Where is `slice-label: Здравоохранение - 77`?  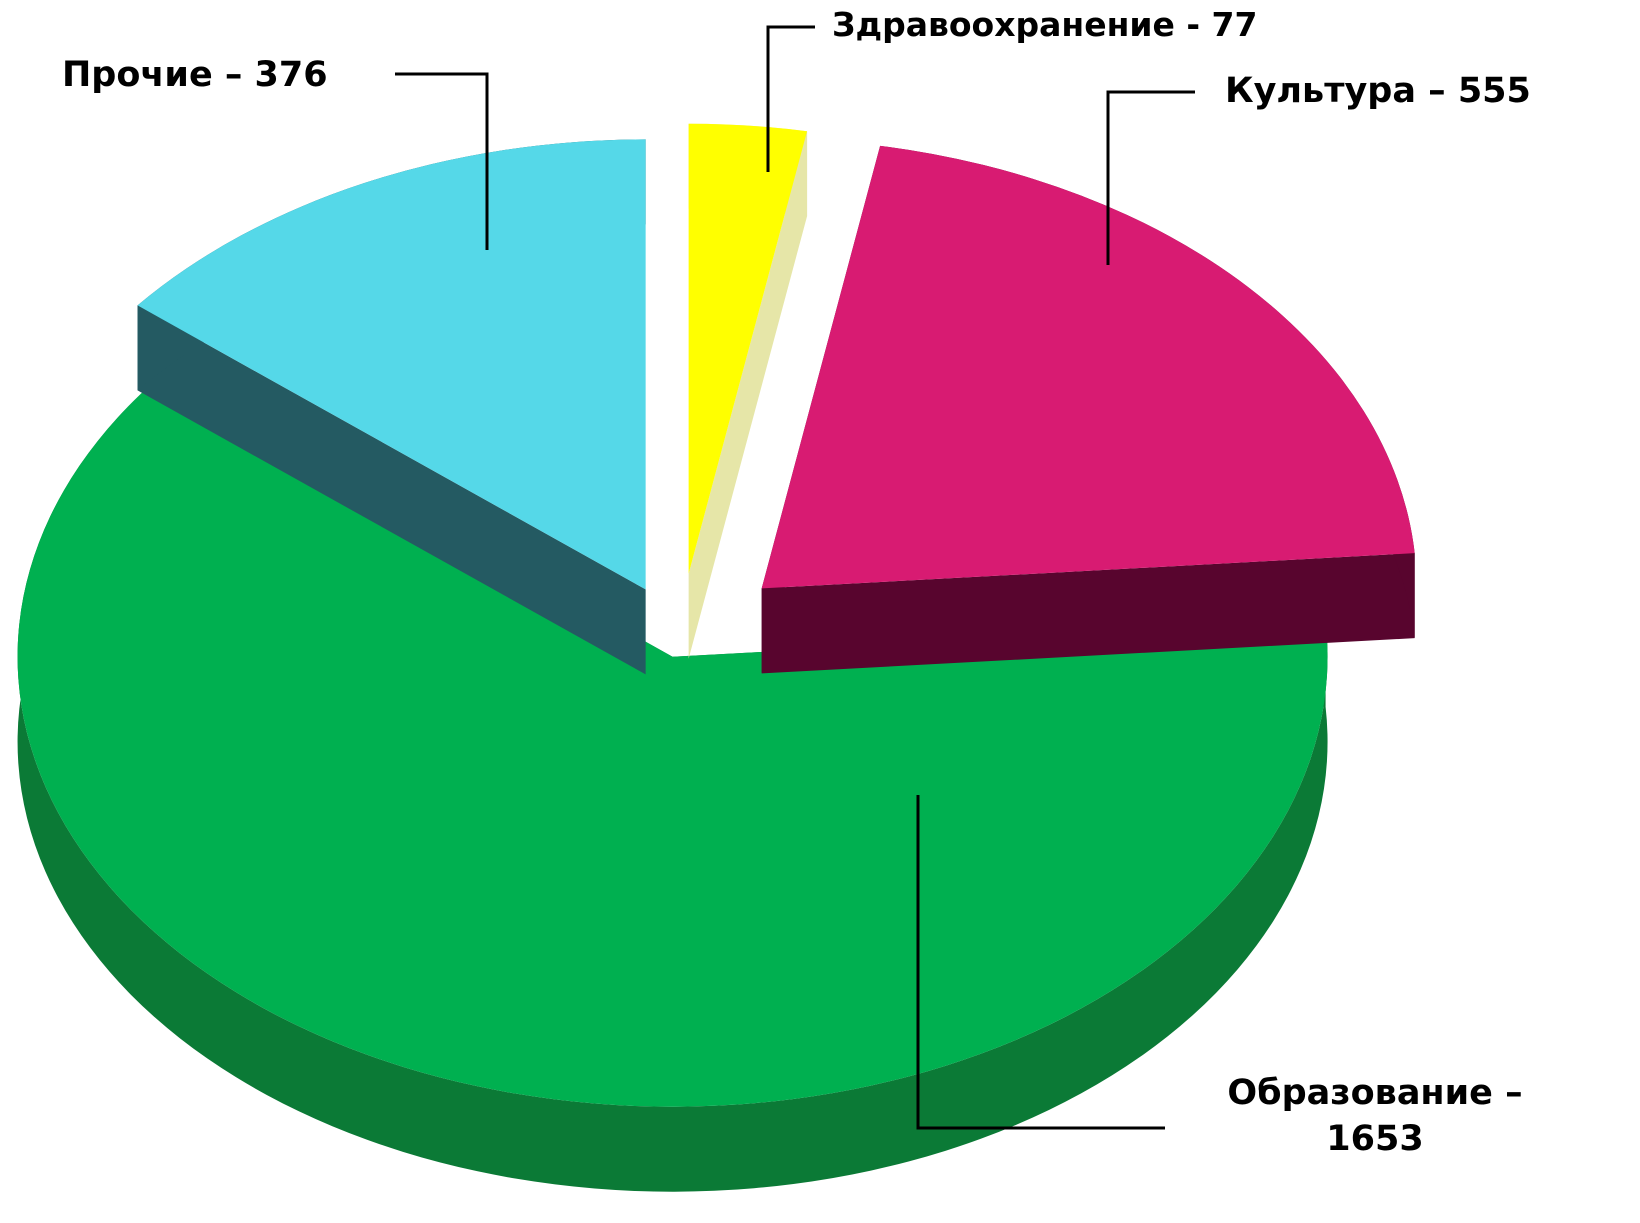
slice-label: Здравоохранение - 77 is located at coordinates (1045, 24).